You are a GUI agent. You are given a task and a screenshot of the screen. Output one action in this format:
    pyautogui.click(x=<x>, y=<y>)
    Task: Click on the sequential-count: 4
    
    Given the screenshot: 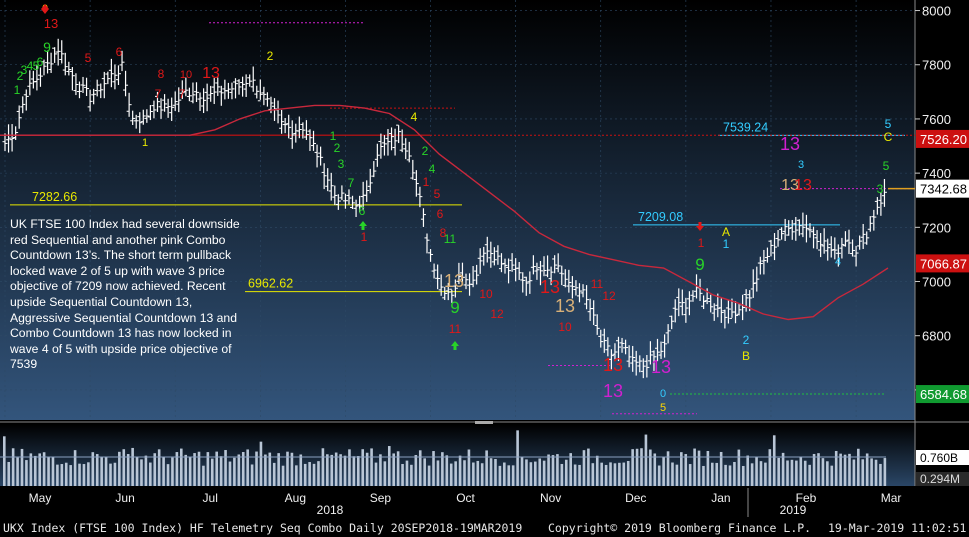 What is the action you would take?
    pyautogui.click(x=838, y=262)
    